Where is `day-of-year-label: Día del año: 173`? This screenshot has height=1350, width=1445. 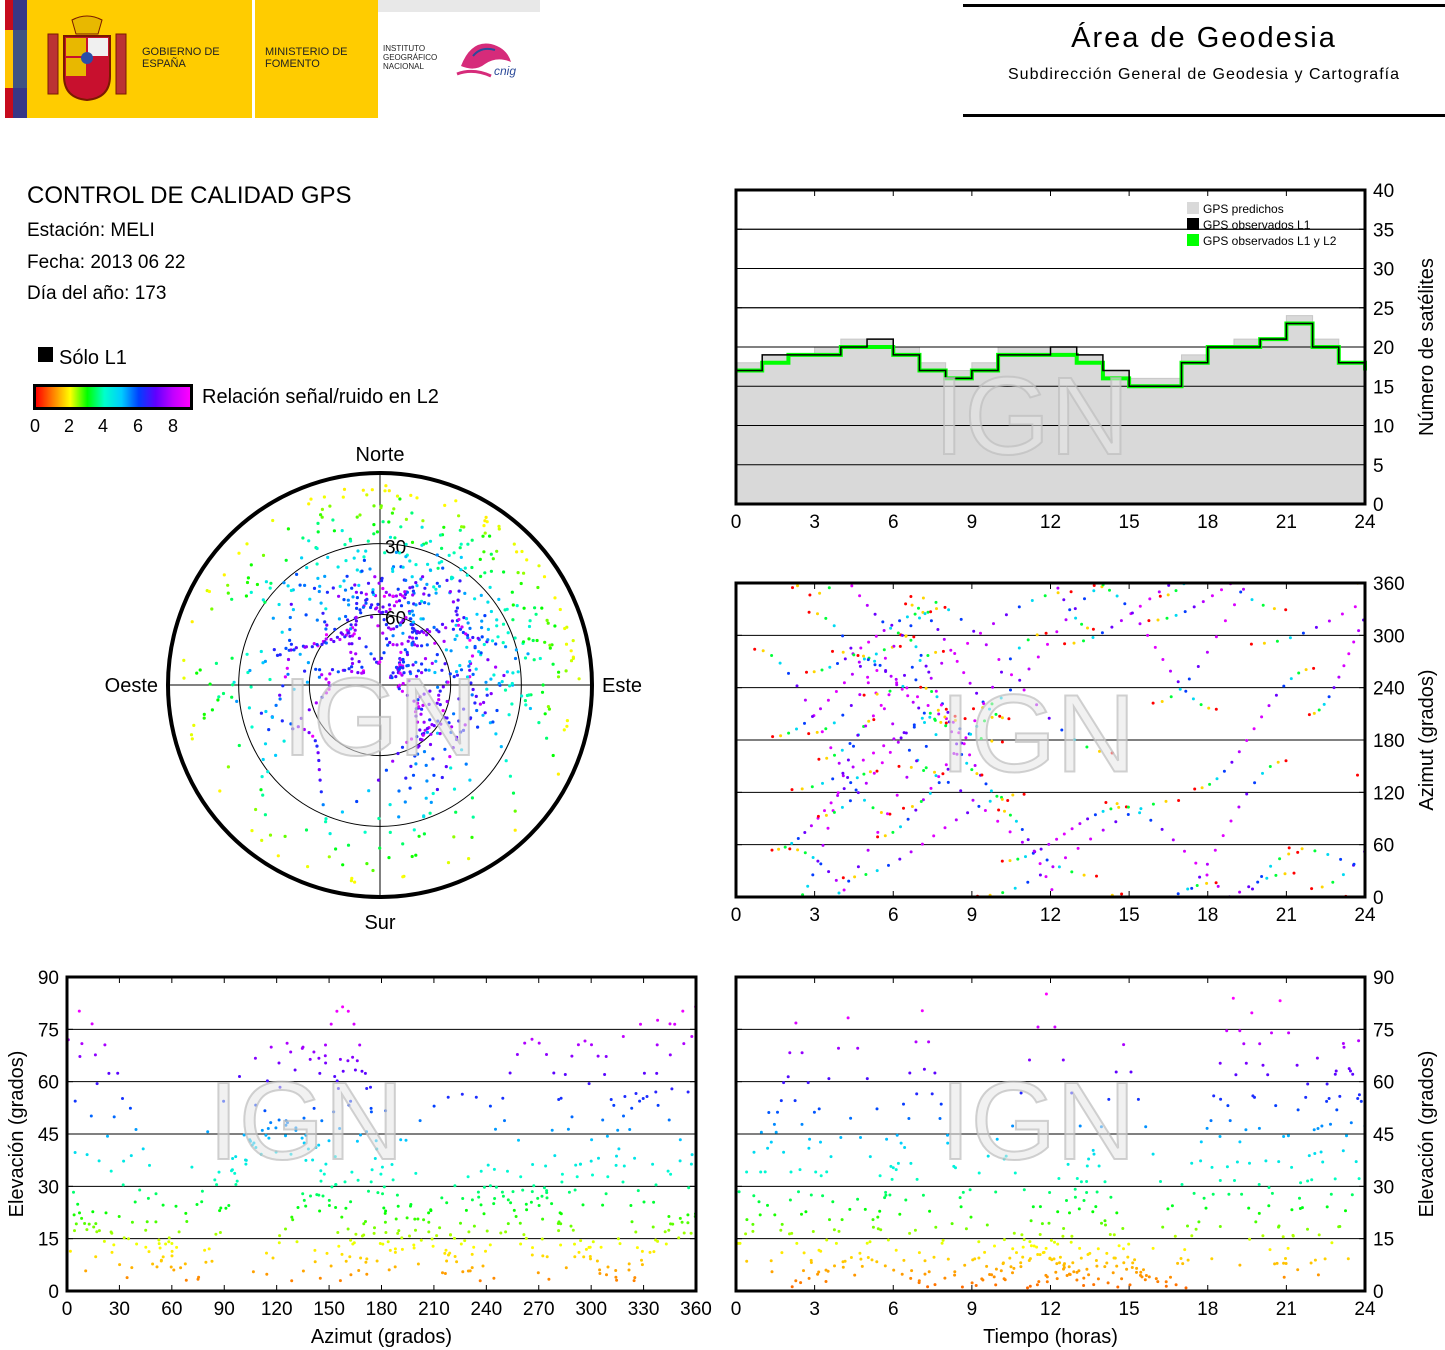
day-of-year-label: Día del año: 173 is located at coordinates (97, 293).